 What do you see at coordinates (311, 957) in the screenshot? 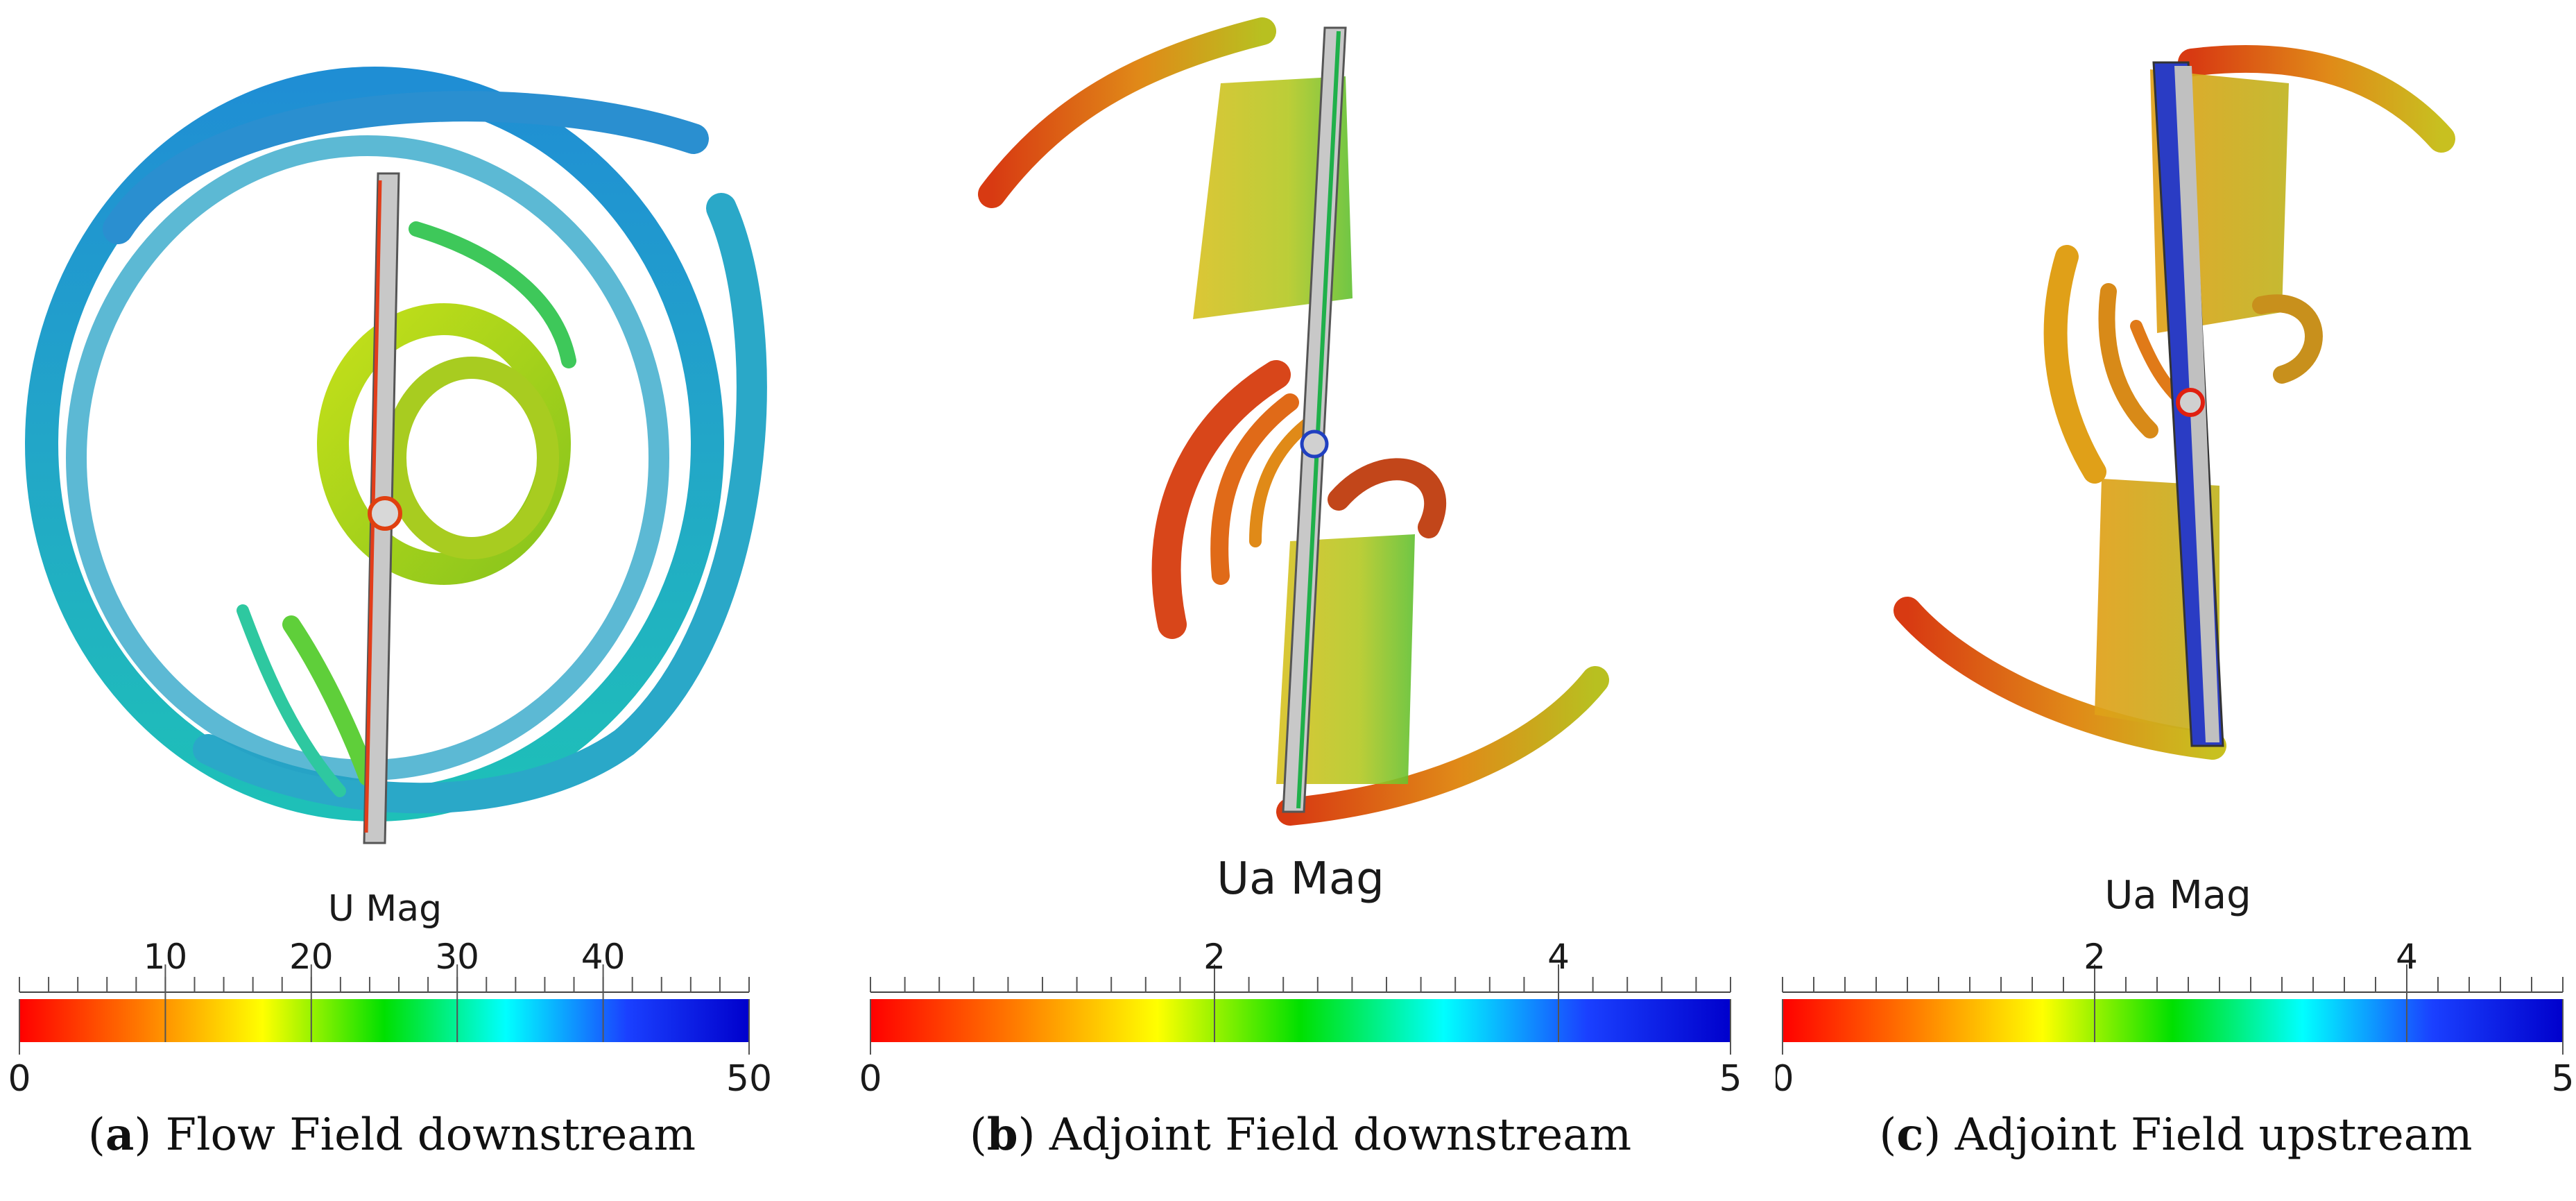
I see `colorbar-tick-label: 20` at bounding box center [311, 957].